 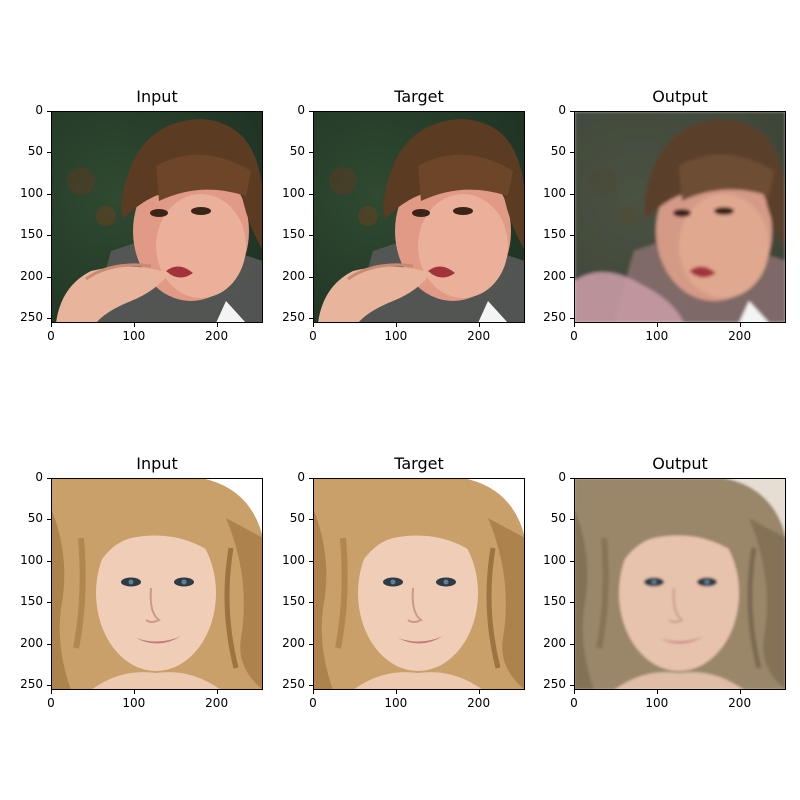 I want to click on panel-title: Output, so click(x=680, y=96).